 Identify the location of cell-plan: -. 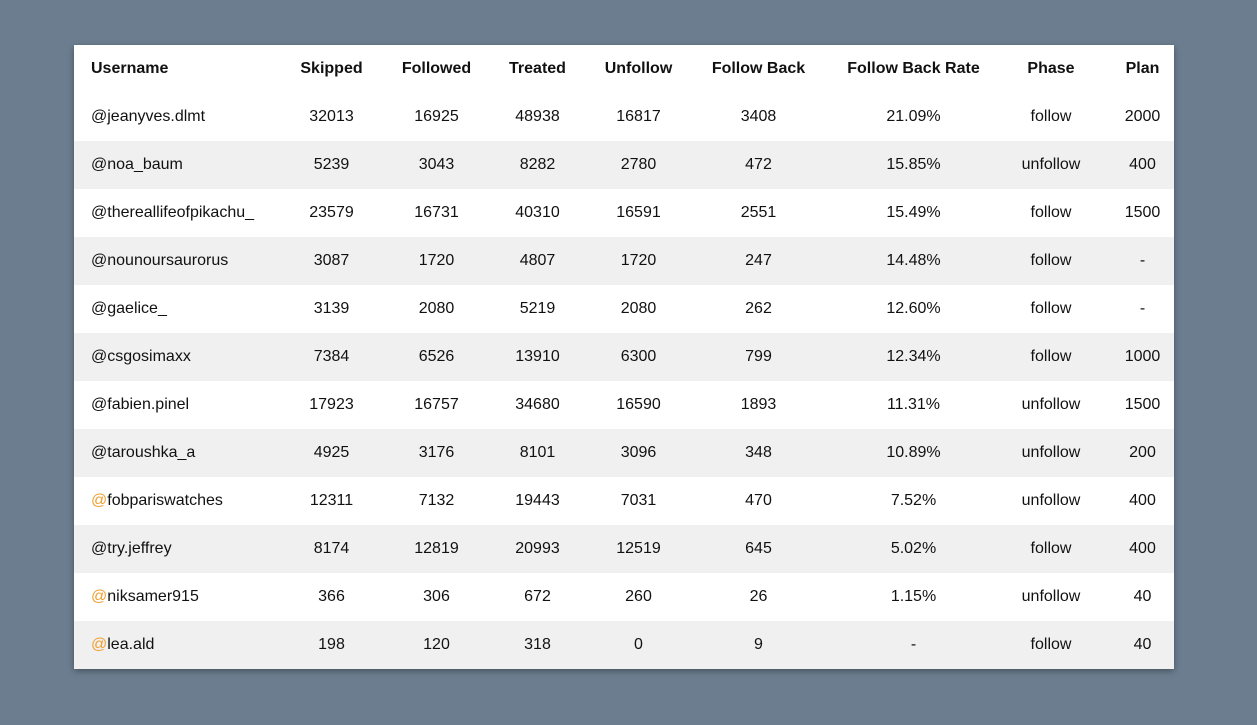
(1142, 308).